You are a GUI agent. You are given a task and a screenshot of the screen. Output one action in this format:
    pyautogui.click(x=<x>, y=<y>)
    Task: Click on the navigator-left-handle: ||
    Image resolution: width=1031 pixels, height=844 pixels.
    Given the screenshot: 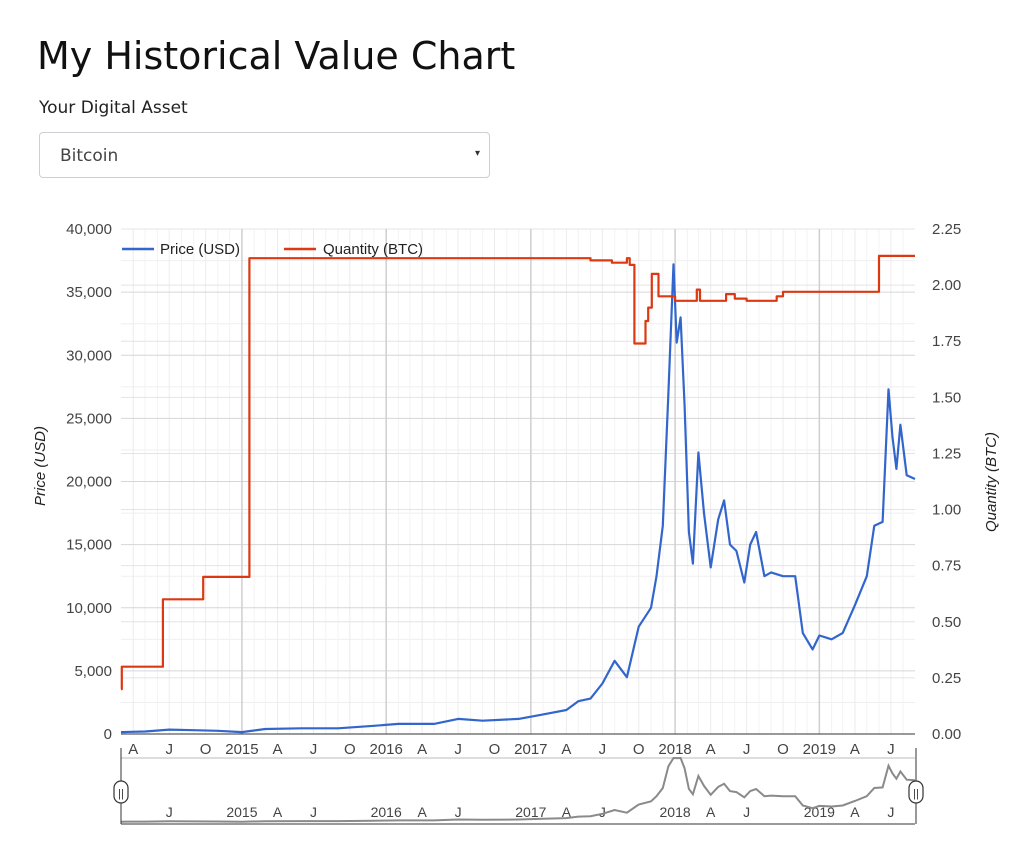 What is the action you would take?
    pyautogui.click(x=121, y=786)
    